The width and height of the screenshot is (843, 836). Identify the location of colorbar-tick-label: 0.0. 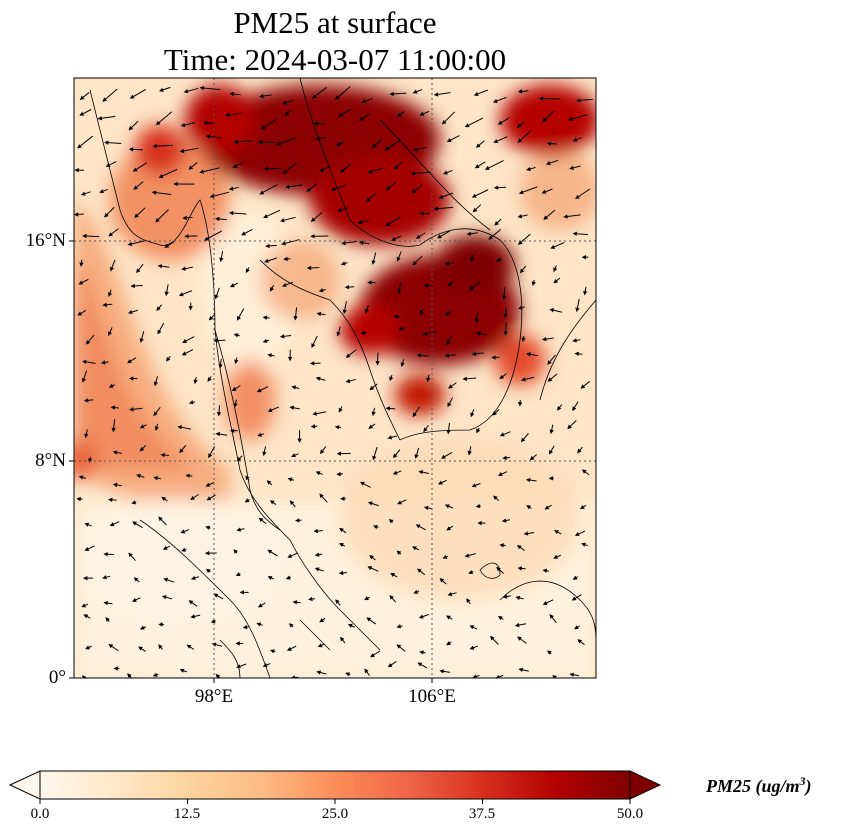
(40, 814).